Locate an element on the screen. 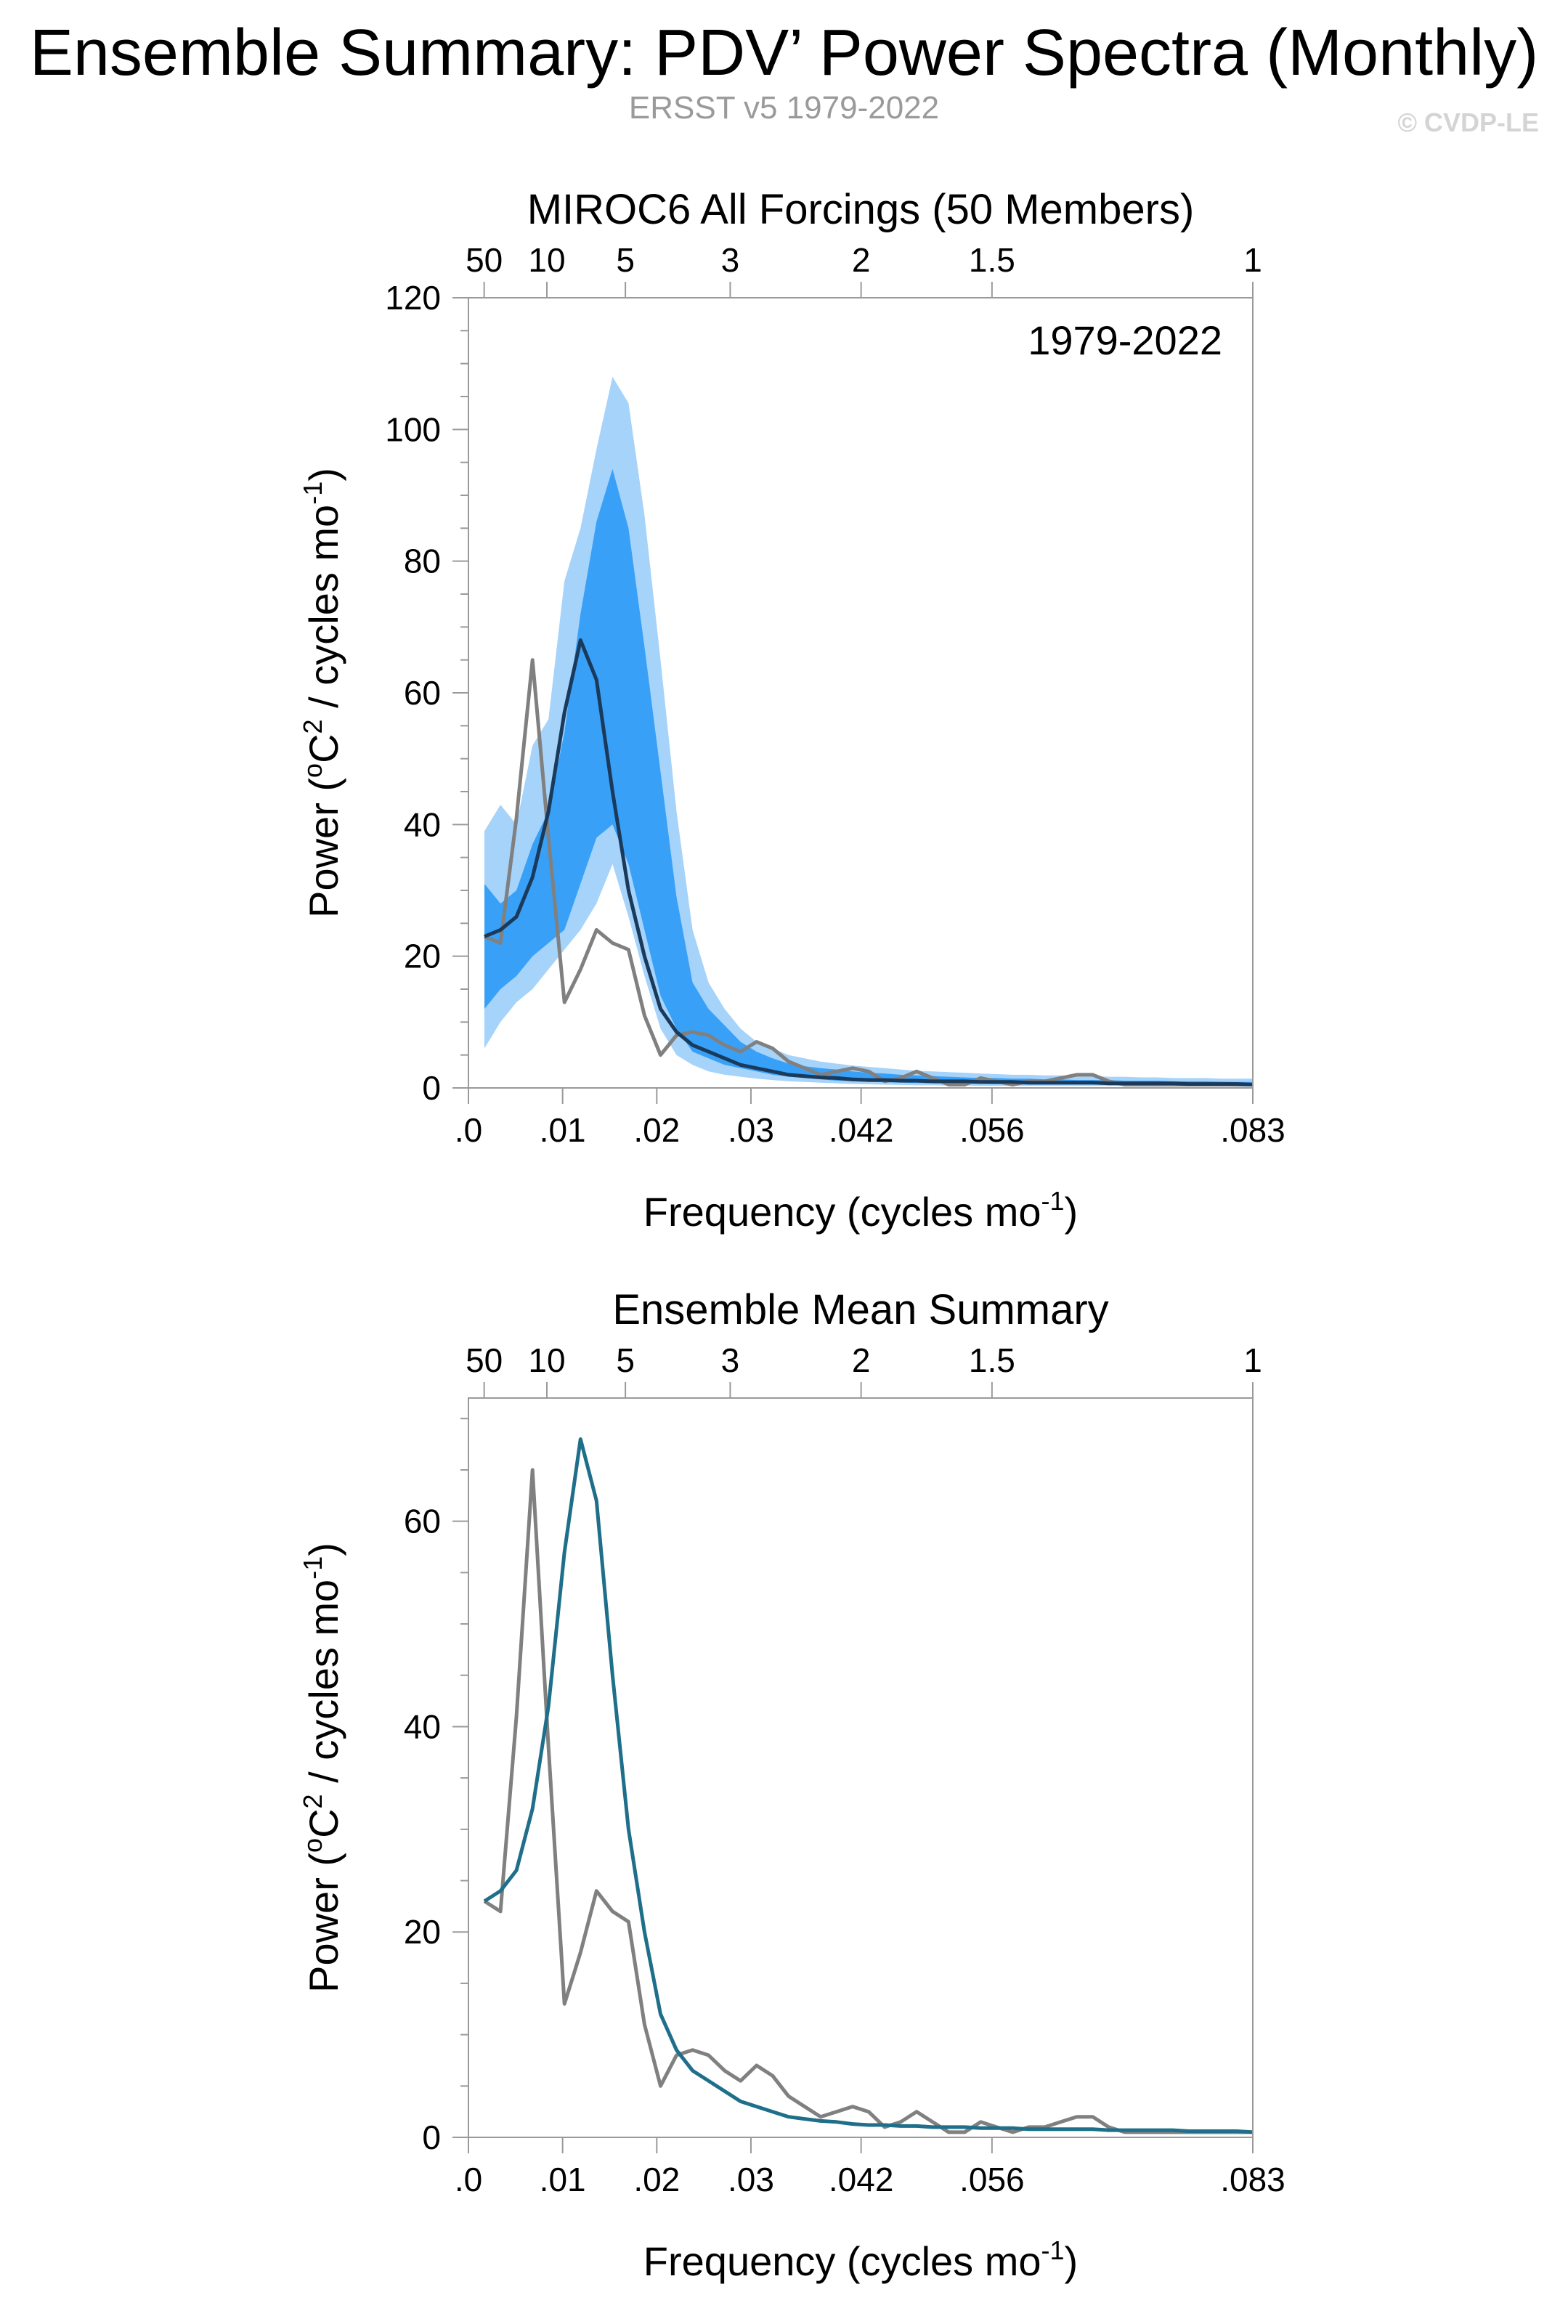  panel1-x-tick-label: .01 is located at coordinates (563, 1130).